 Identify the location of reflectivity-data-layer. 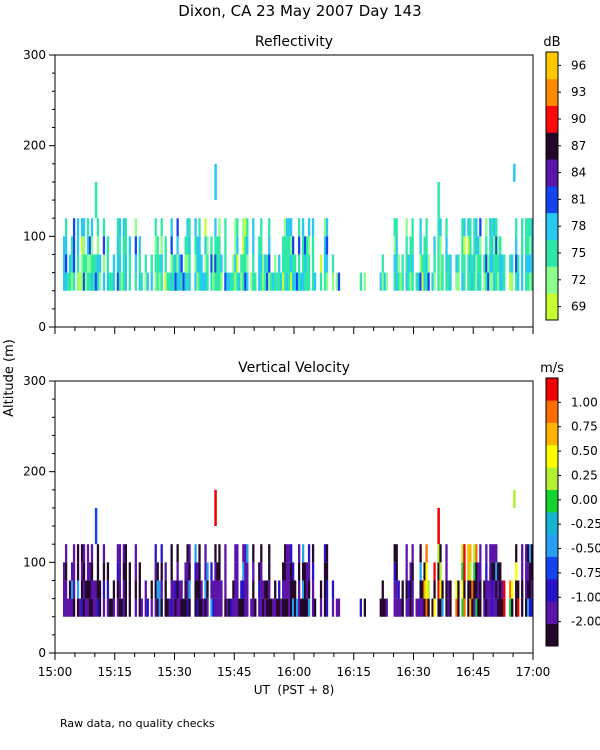
(298, 227).